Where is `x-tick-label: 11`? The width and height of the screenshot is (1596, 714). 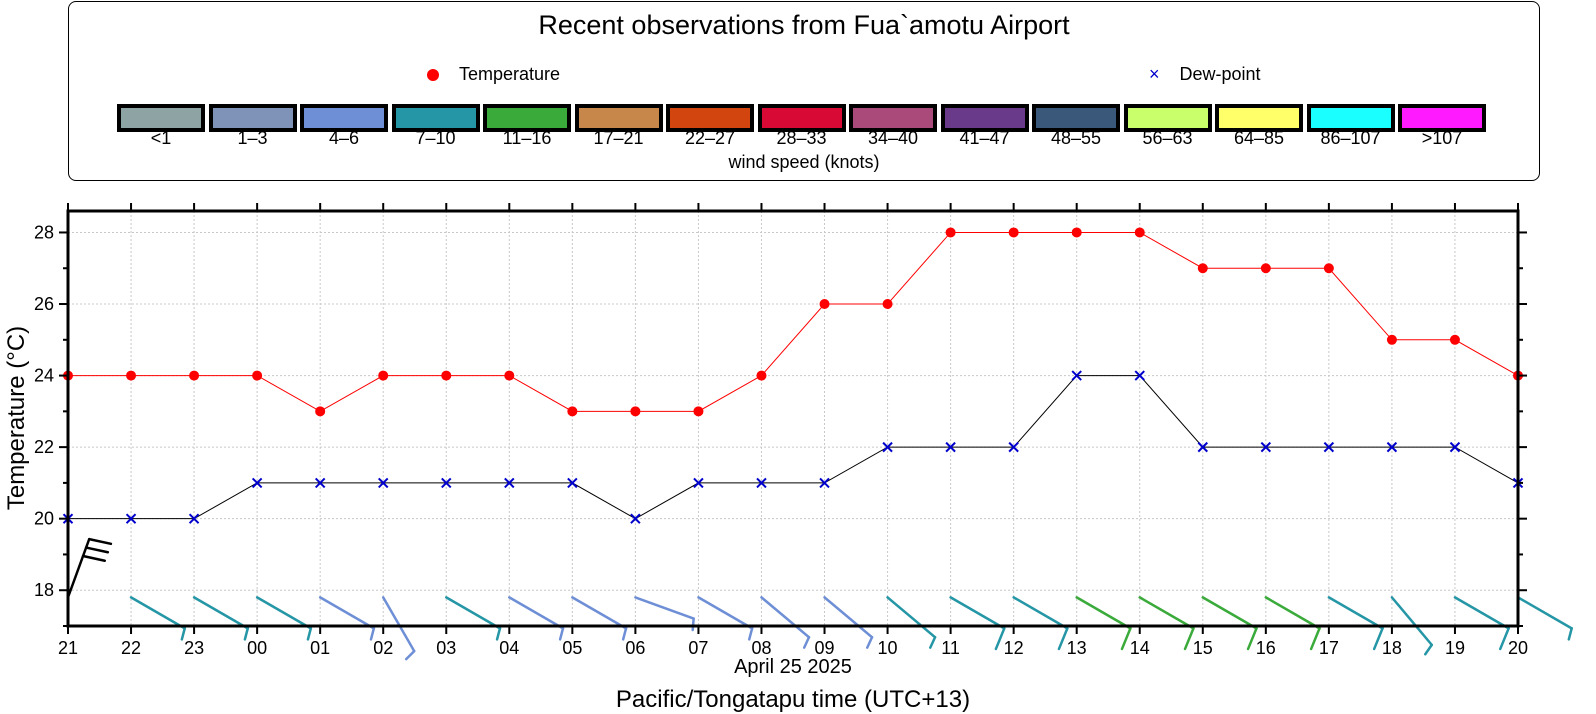
x-tick-label: 11 is located at coordinates (950, 648).